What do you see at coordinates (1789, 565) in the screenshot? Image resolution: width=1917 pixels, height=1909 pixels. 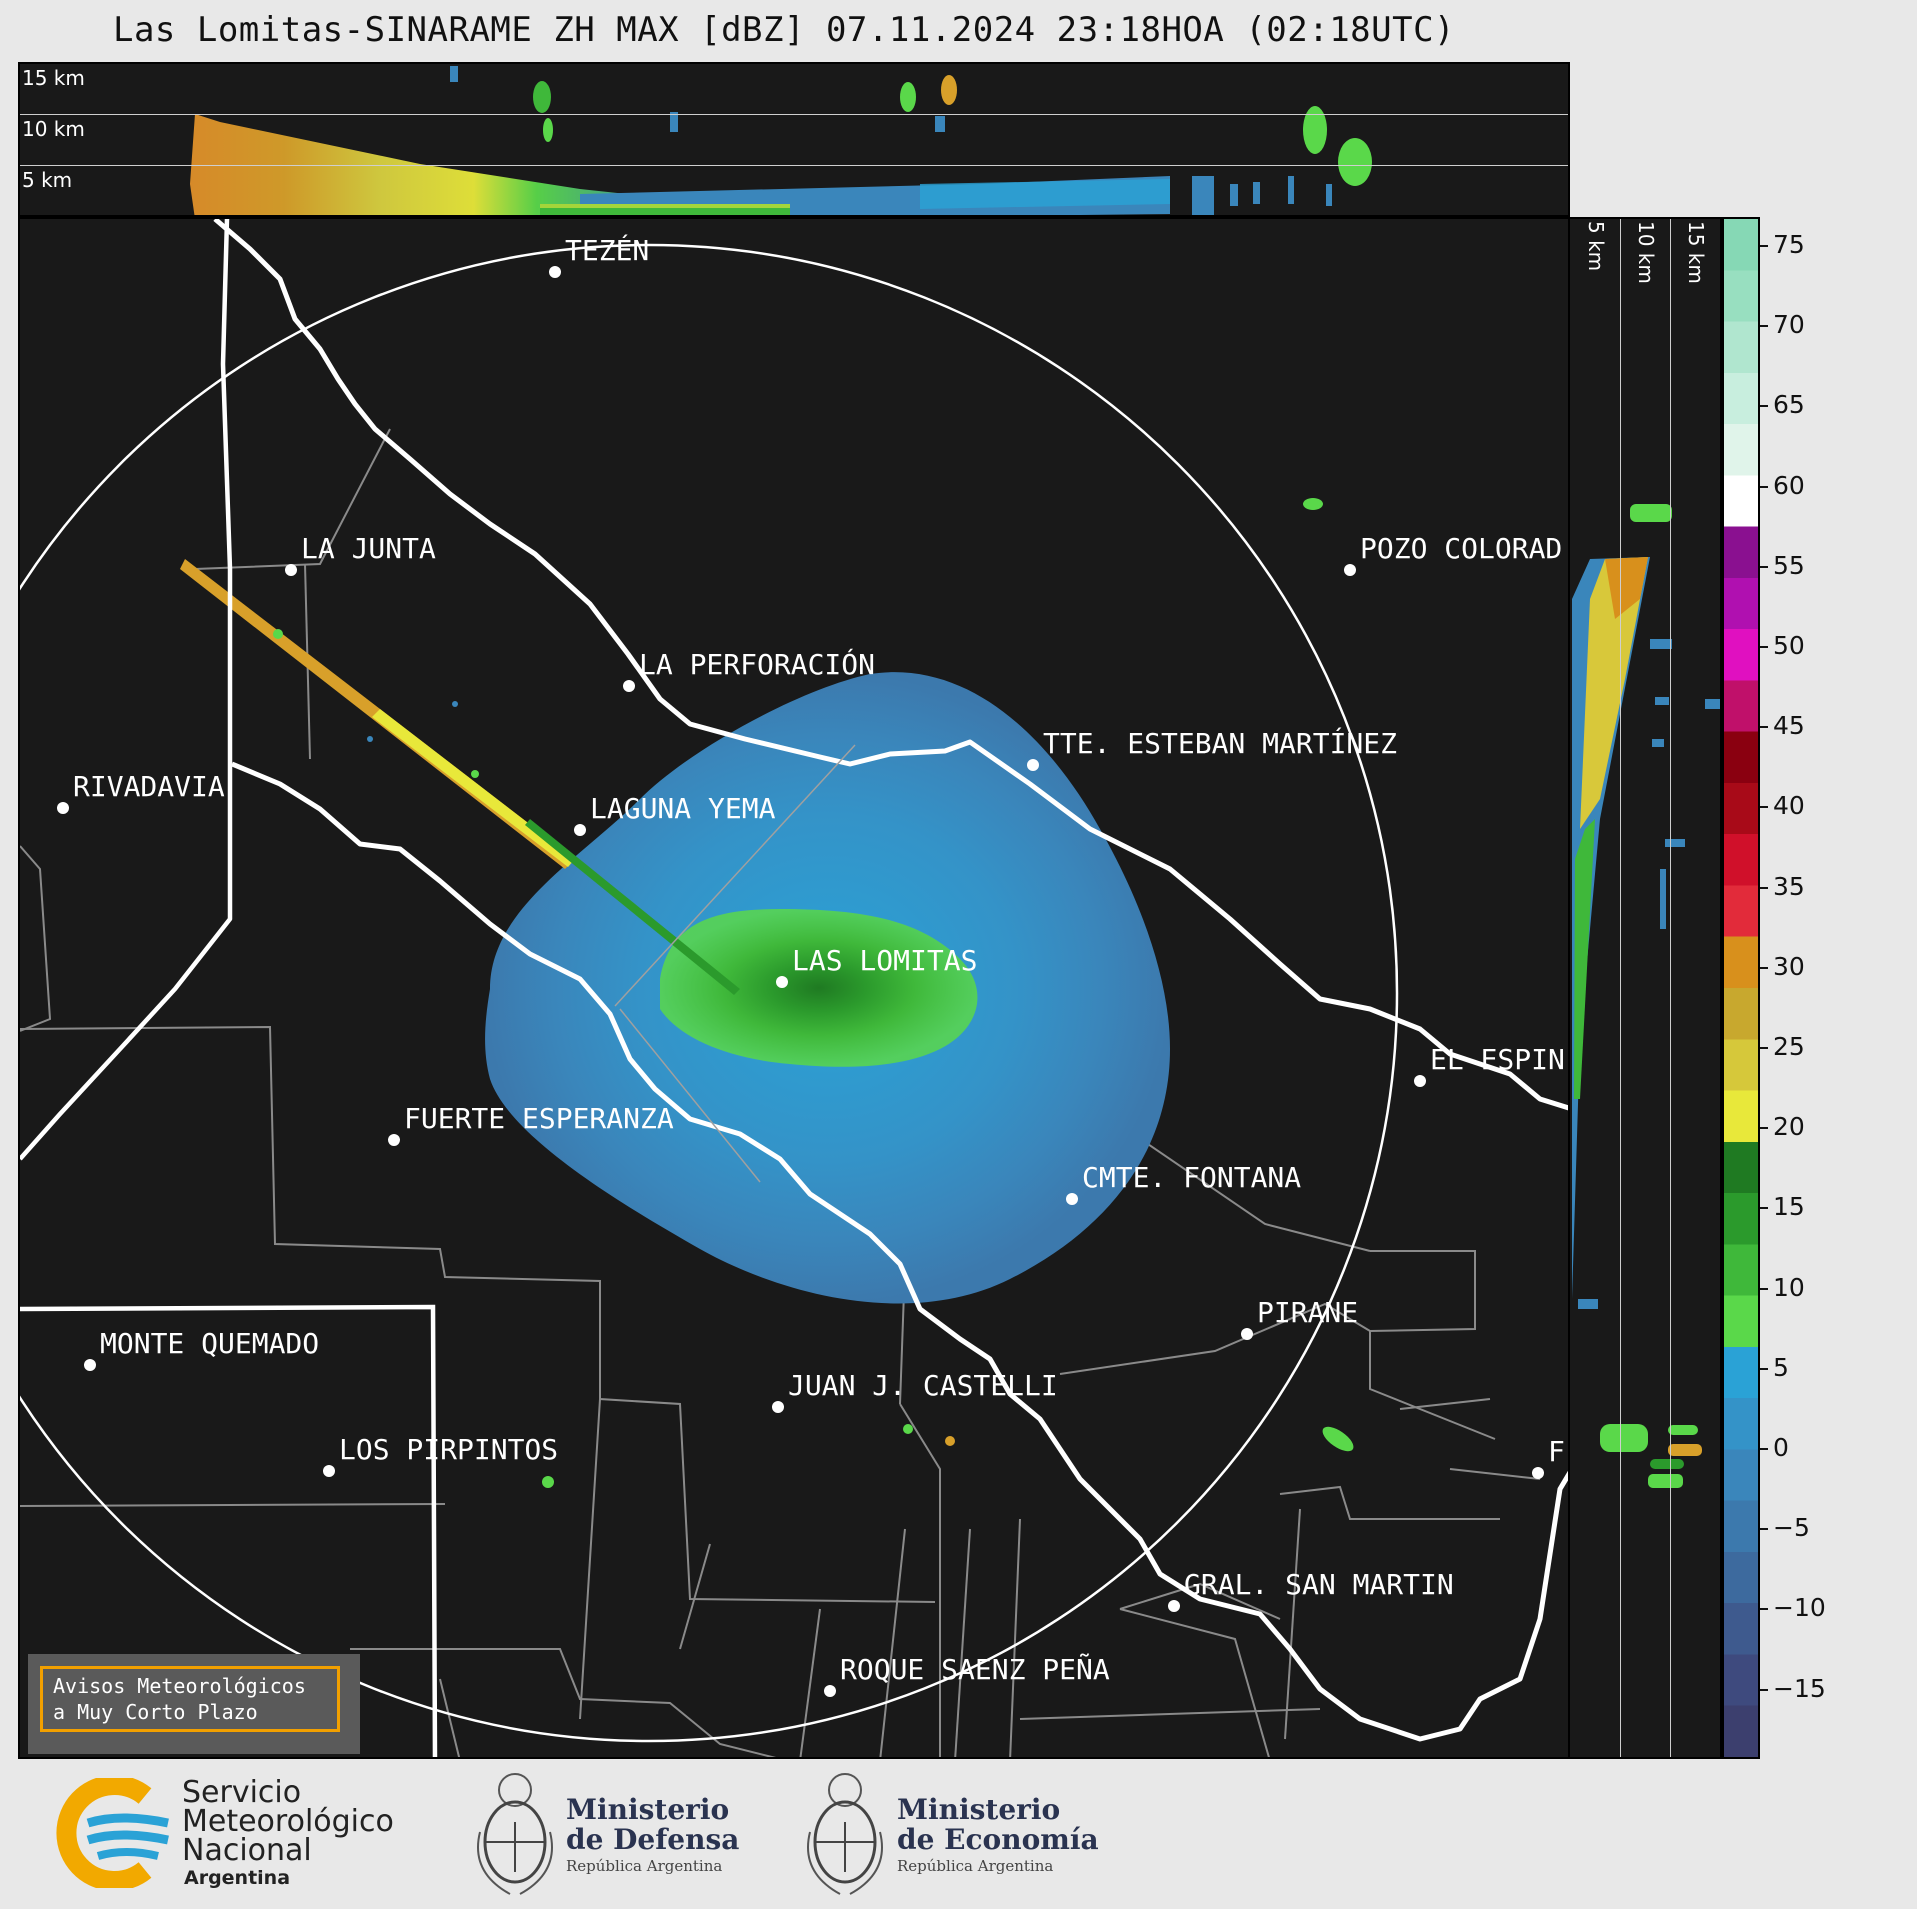 I see `colorbar-tick-label: 55` at bounding box center [1789, 565].